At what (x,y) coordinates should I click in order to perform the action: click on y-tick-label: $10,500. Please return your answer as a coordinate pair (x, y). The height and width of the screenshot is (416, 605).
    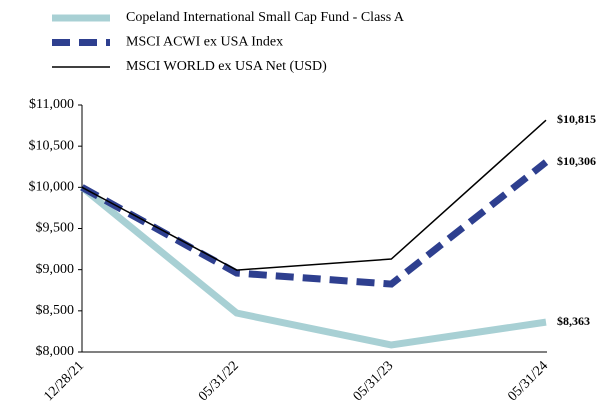
    Looking at the image, I should click on (52, 145).